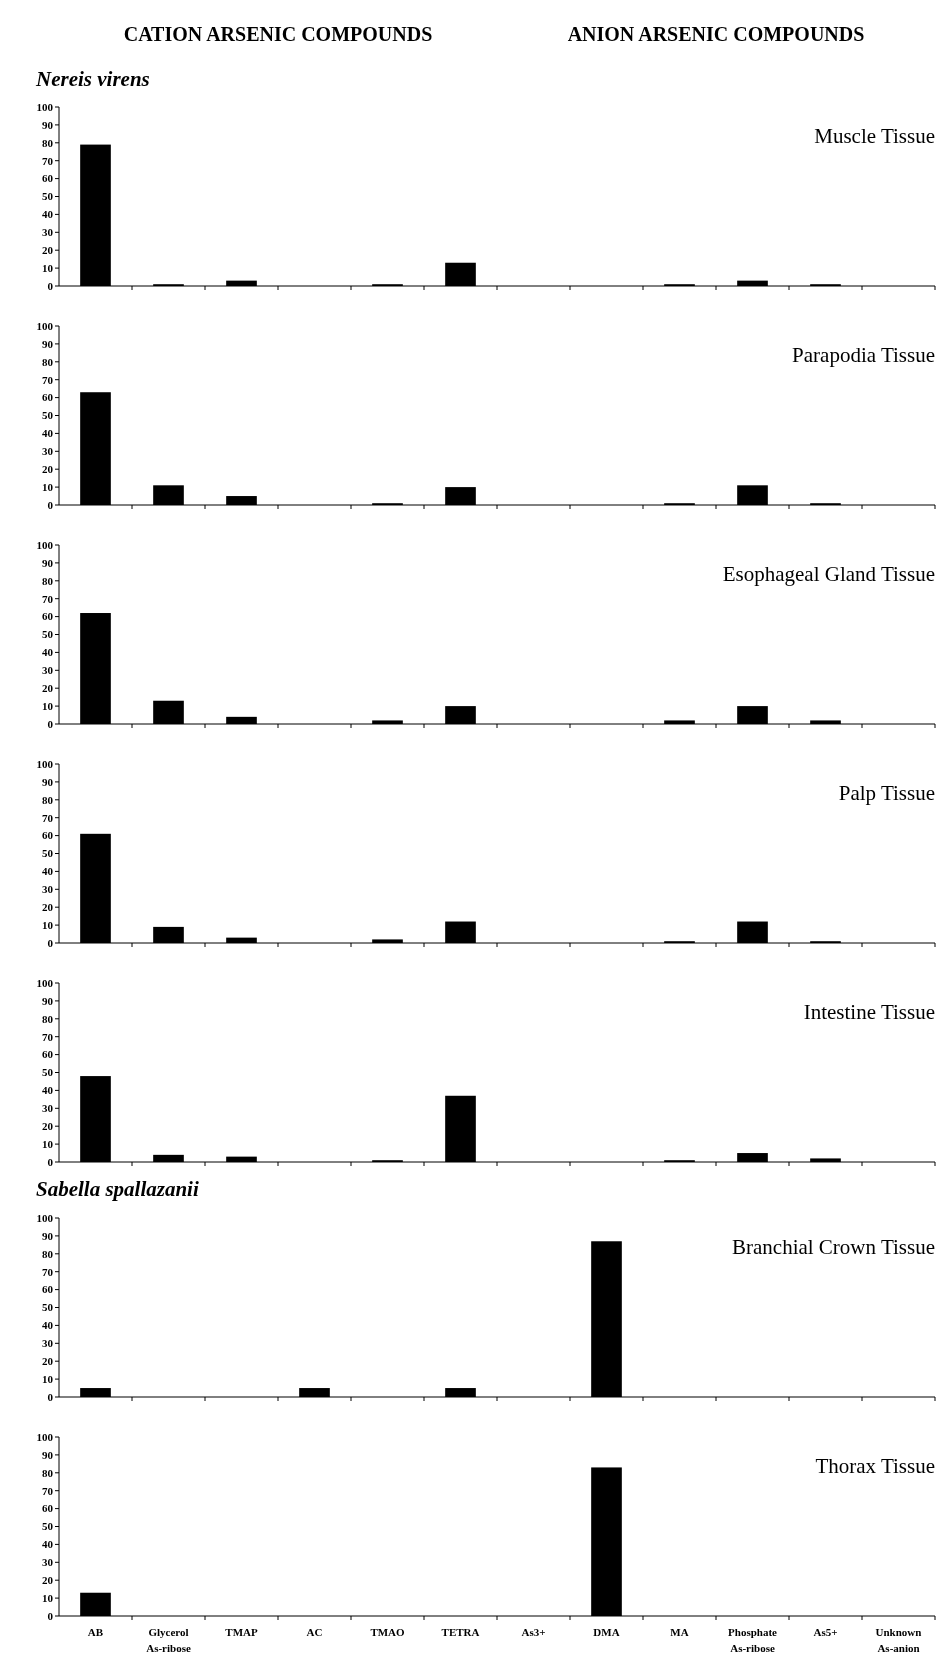 This screenshot has height=1661, width=945. Describe the element at coordinates (869, 1012) in the screenshot. I see `text: Intestine Tissue` at that location.